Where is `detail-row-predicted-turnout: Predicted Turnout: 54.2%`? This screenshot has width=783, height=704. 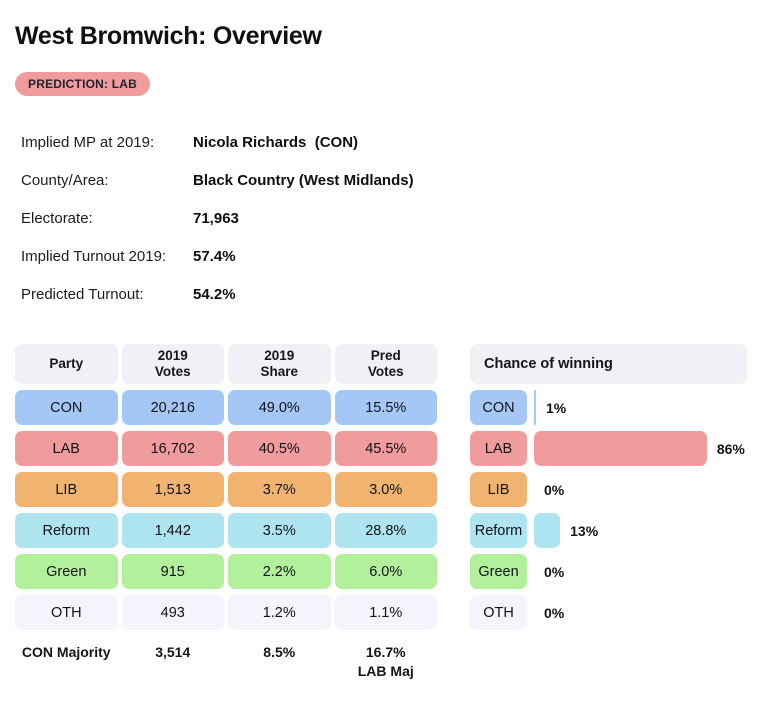 detail-row-predicted-turnout: Predicted Turnout: 54.2% is located at coordinates (402, 294).